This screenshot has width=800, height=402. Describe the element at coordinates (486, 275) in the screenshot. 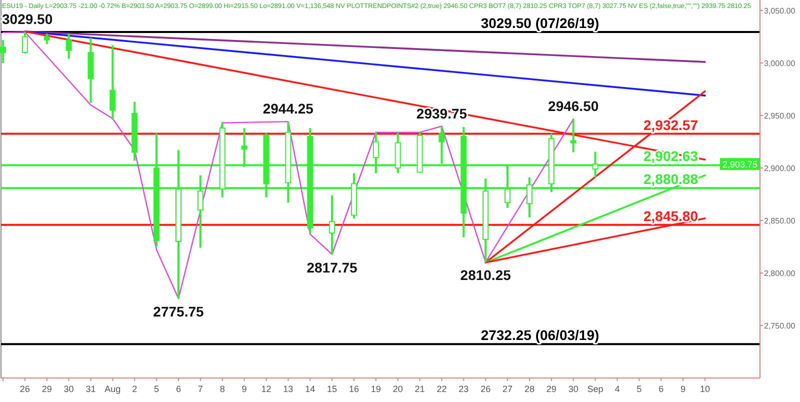

I see `annotation: 2810.25` at that location.